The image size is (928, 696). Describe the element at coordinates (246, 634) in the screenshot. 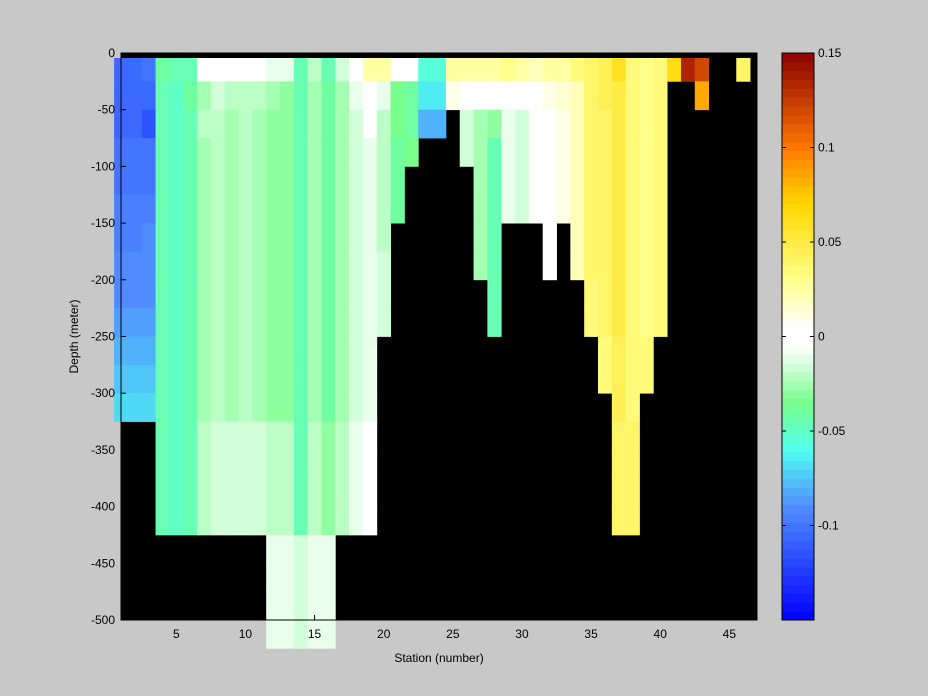

I see `x-tick-label: 10` at that location.